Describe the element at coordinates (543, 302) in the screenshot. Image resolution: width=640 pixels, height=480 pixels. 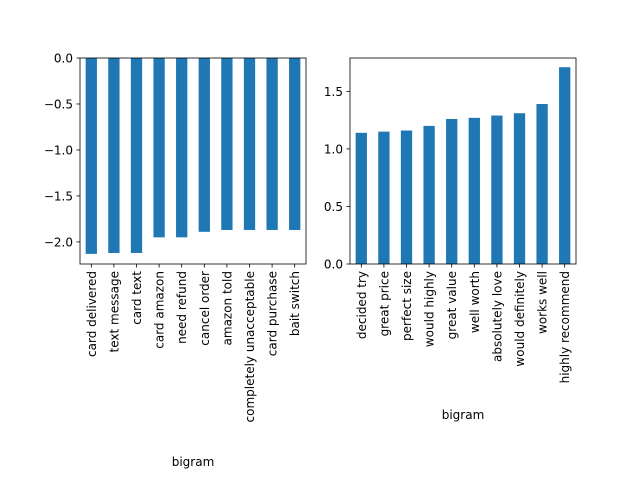
I see `x-tick-label-1-8: works well` at that location.